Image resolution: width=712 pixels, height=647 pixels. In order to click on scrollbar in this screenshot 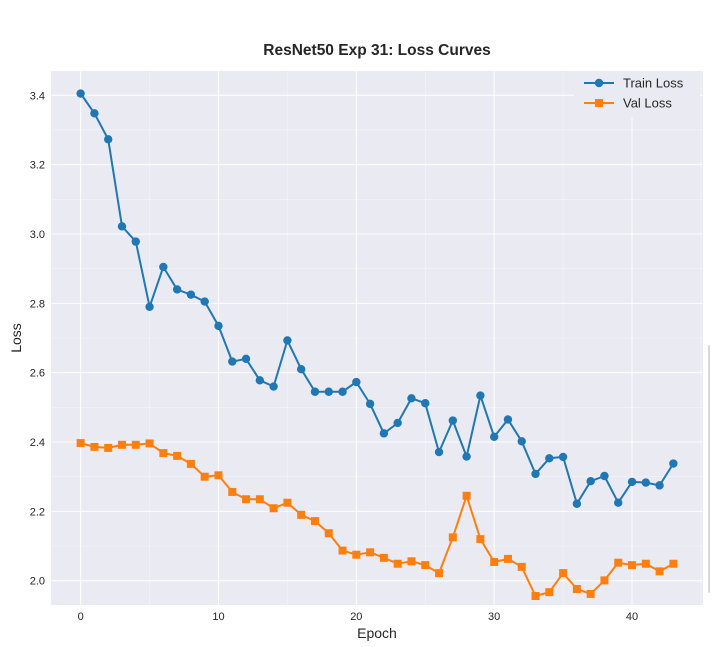, I will do `click(709, 469)`.